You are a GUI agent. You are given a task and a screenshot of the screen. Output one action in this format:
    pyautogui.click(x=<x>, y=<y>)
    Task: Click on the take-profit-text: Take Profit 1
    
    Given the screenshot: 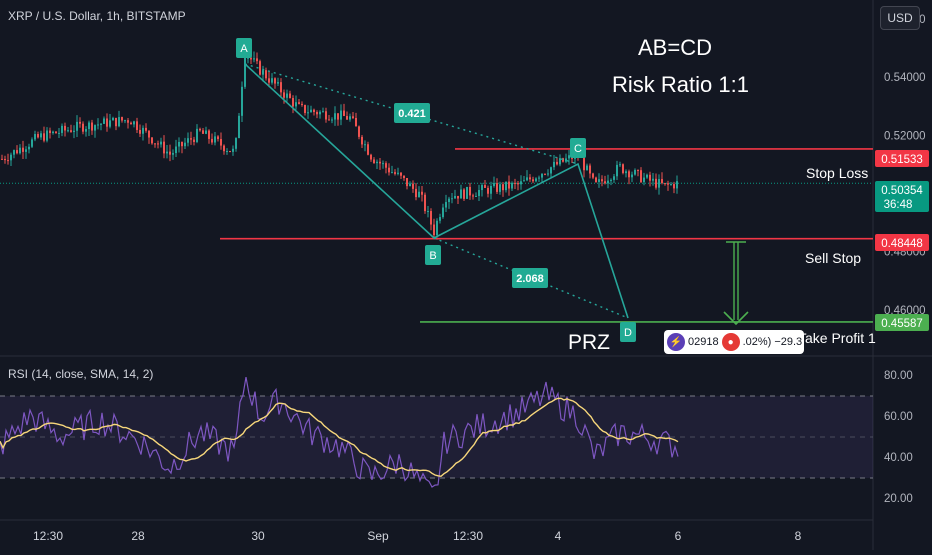 What is the action you would take?
    pyautogui.click(x=837, y=338)
    